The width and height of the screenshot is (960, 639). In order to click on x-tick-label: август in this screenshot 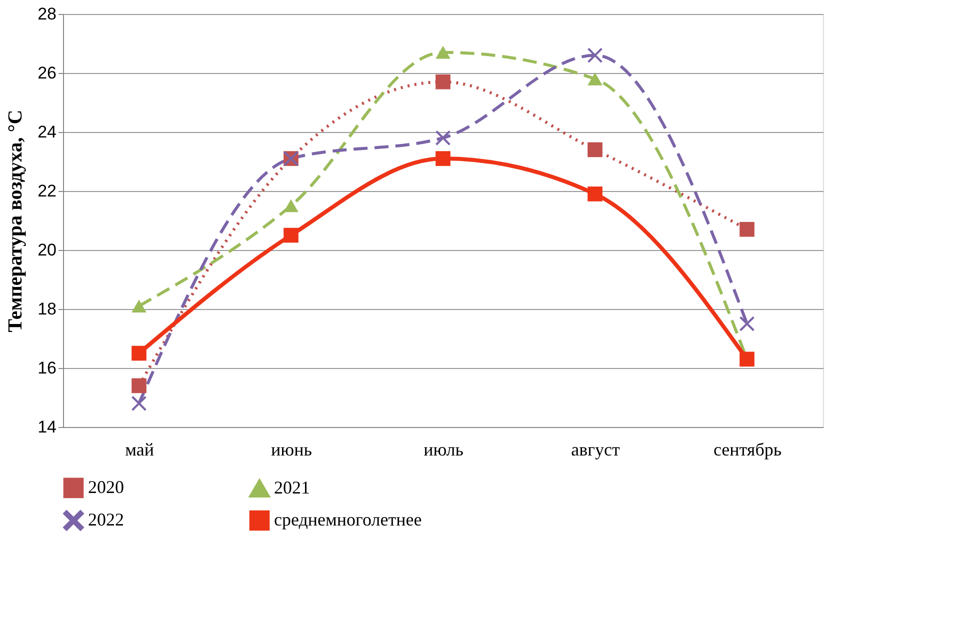, I will do `click(595, 450)`.